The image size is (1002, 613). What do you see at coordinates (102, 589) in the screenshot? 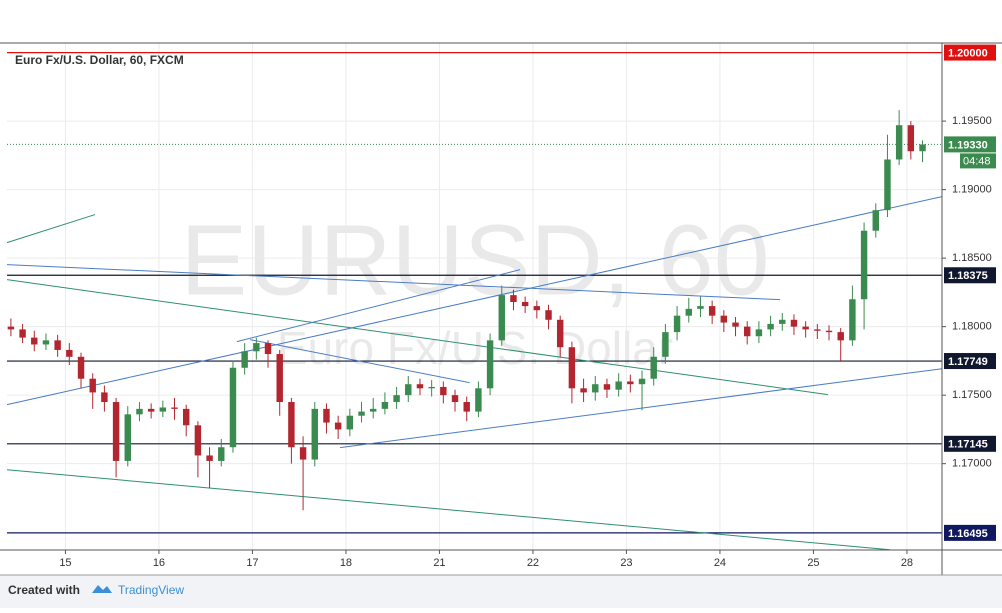
I see `brand-logo` at bounding box center [102, 589].